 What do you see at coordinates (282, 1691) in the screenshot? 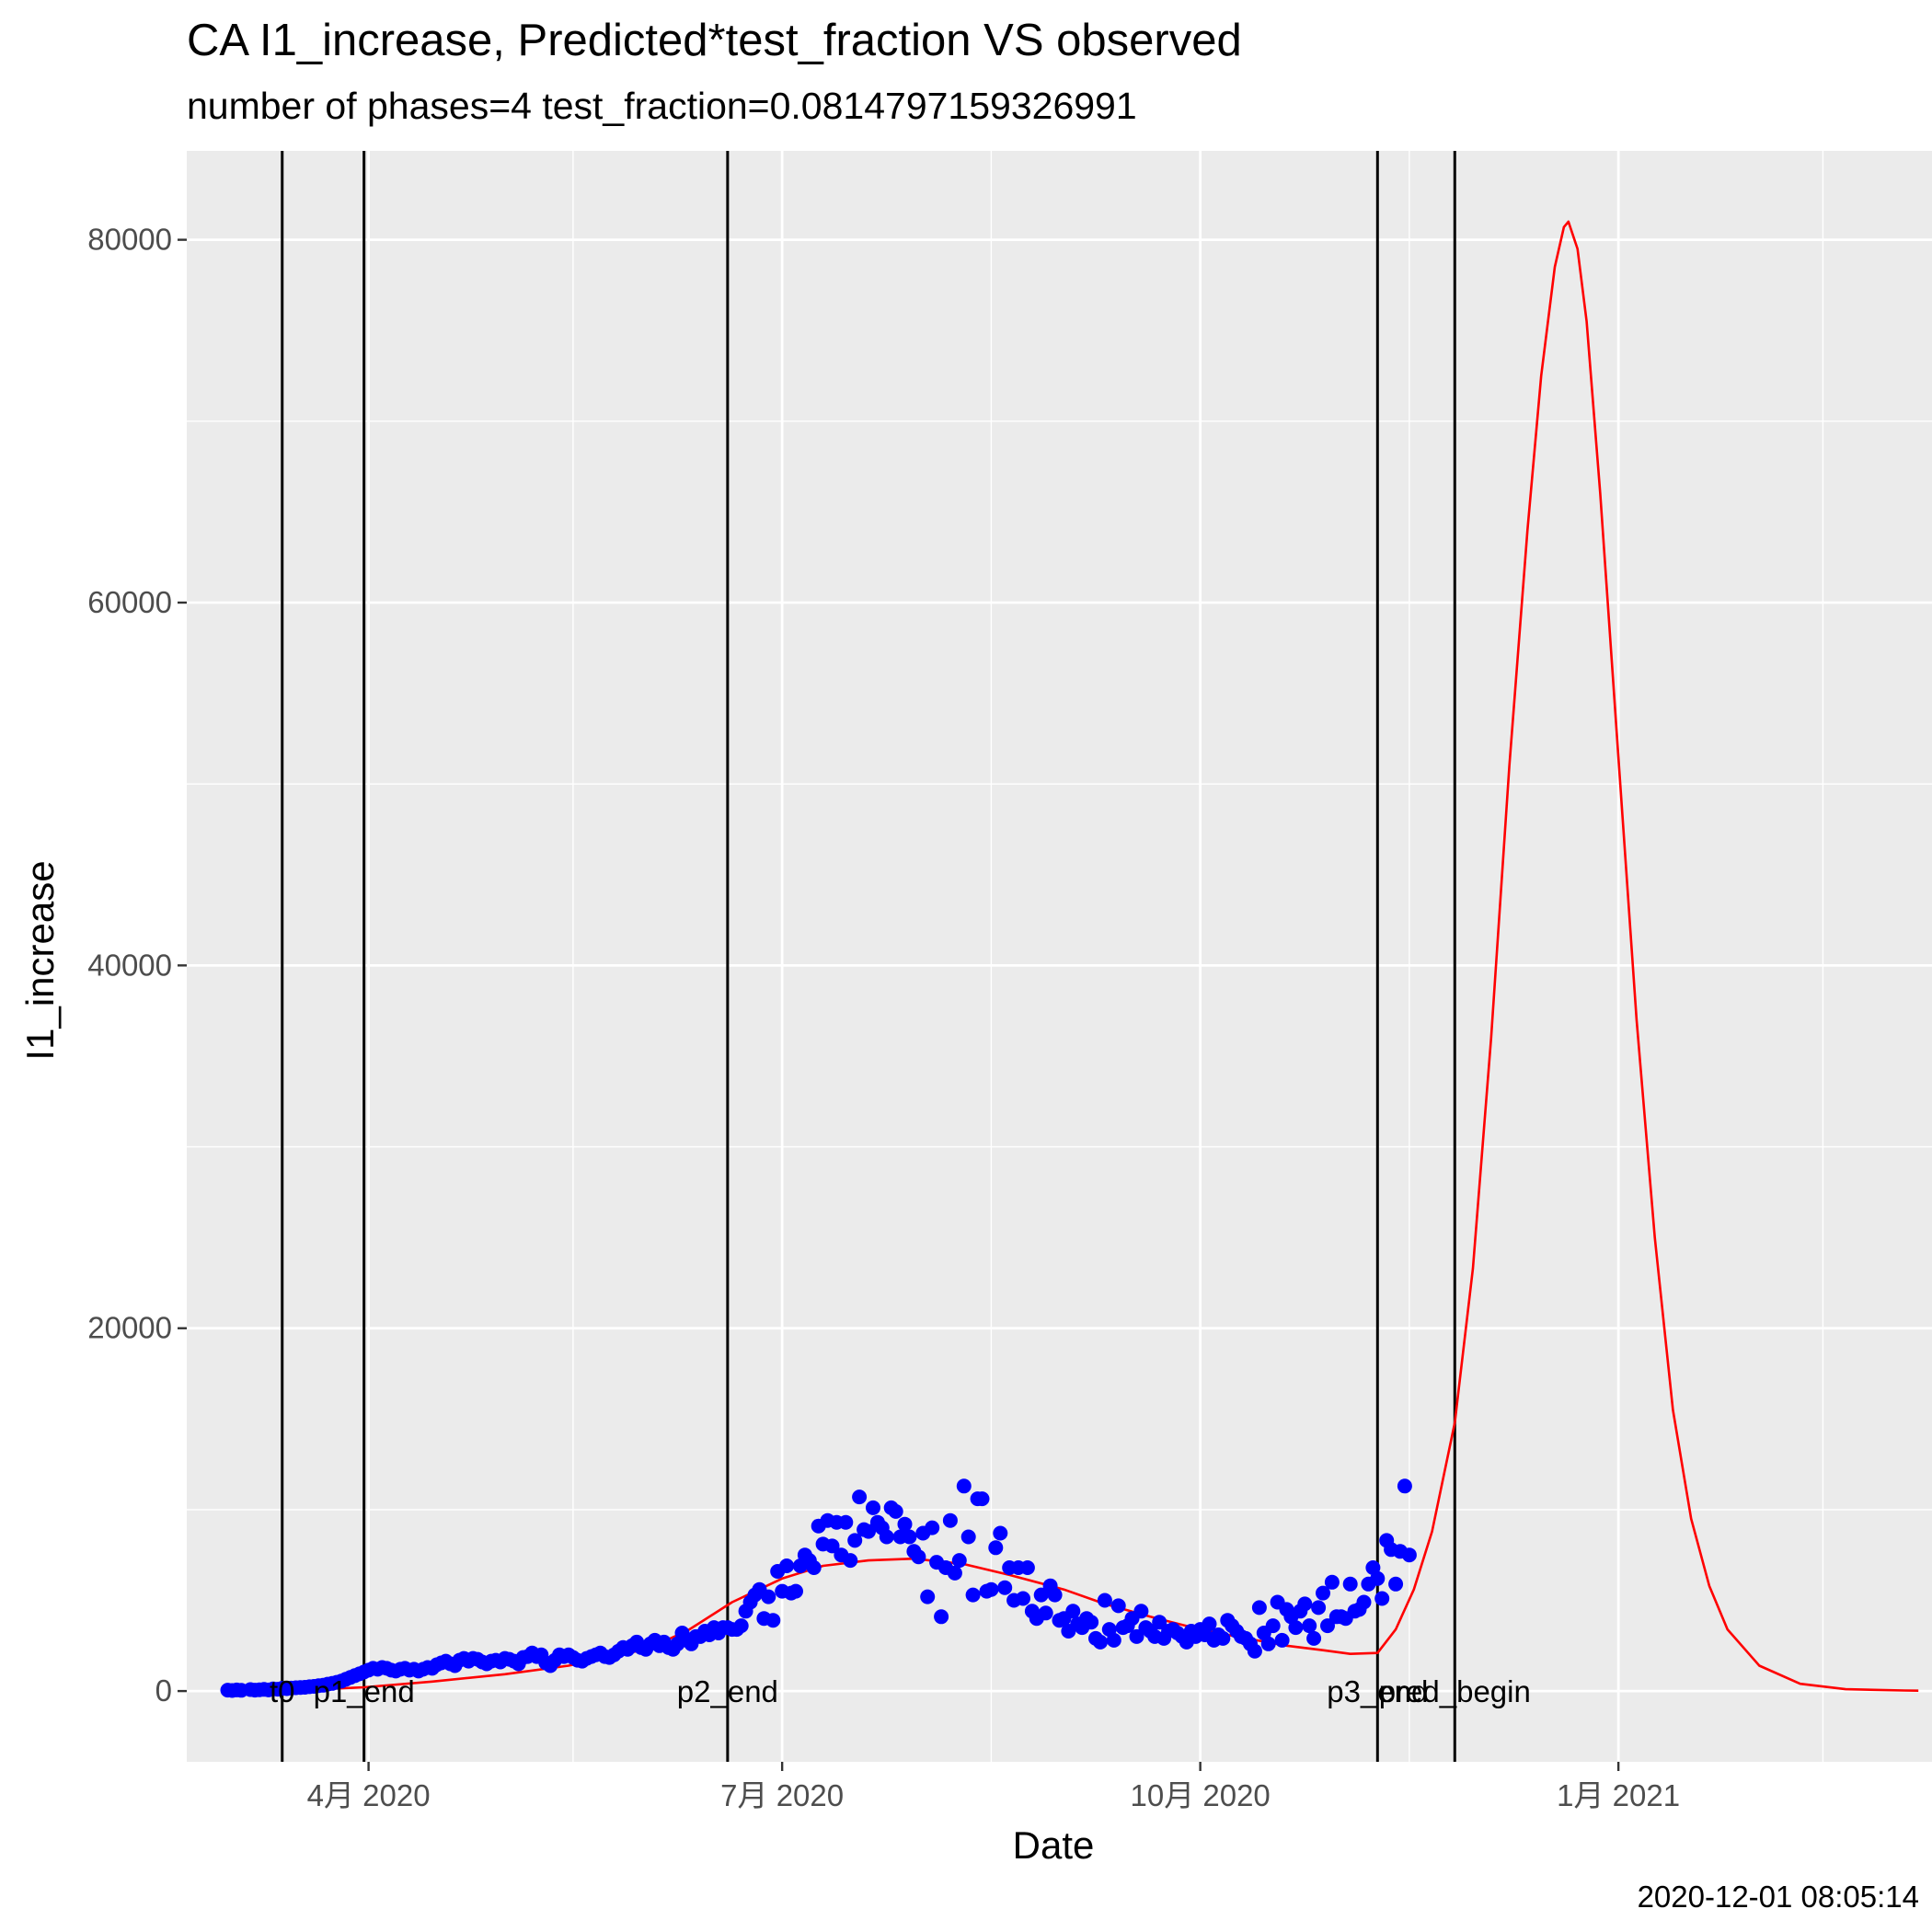
I see `phase-label: t0` at bounding box center [282, 1691].